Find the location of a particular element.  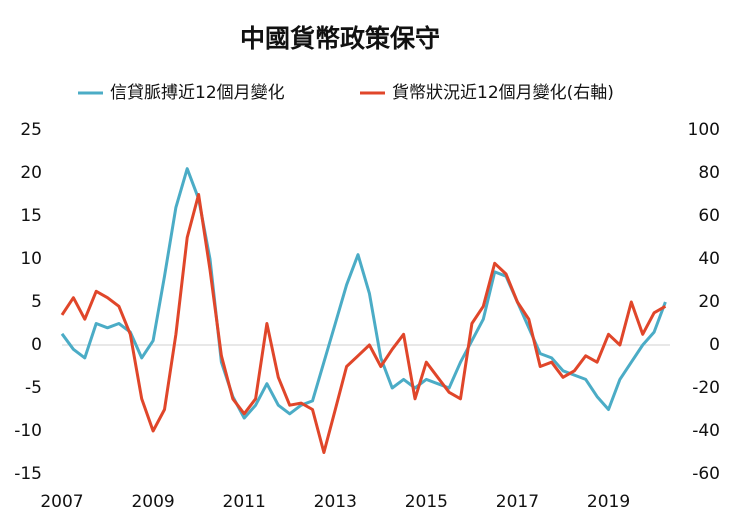

y-tick-label: -15 is located at coordinates (28, 474).